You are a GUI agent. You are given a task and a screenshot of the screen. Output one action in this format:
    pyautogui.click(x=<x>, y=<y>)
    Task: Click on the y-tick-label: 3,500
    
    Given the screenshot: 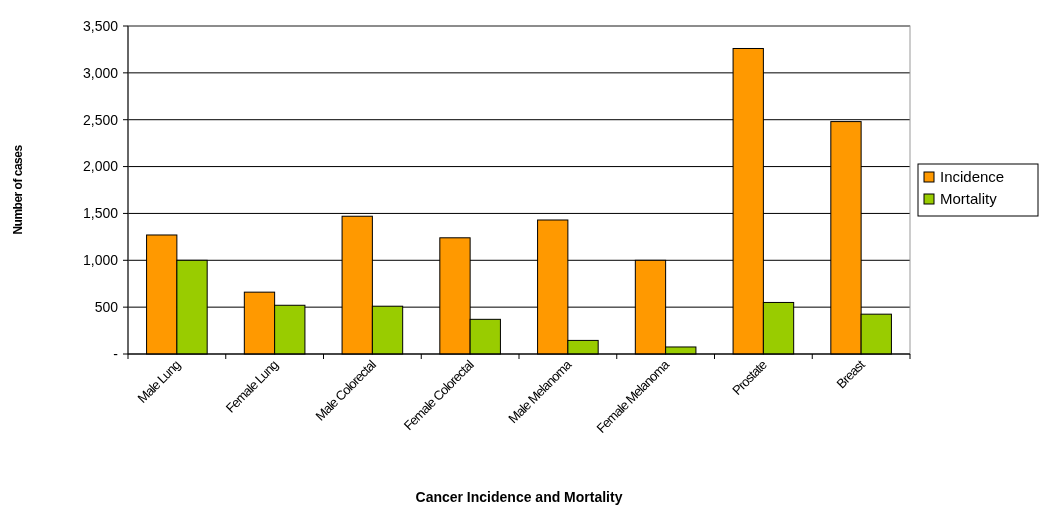 What is the action you would take?
    pyautogui.click(x=100, y=25)
    